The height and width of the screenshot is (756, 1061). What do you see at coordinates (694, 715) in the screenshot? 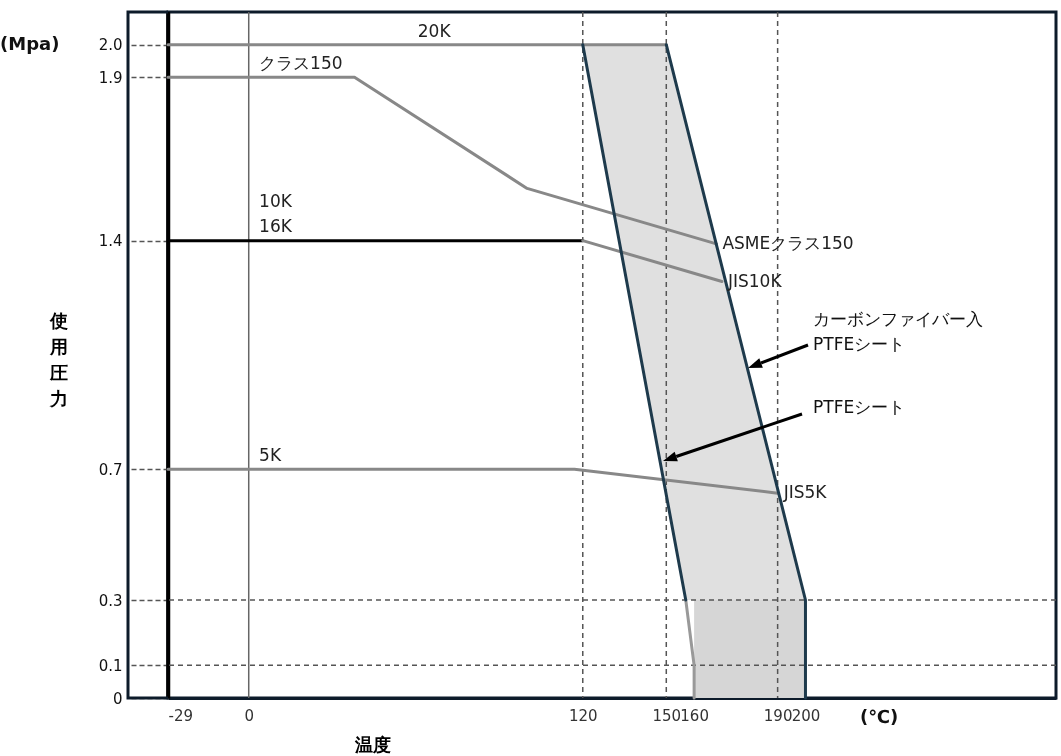
I see `x-tick-label: 160` at bounding box center [694, 715].